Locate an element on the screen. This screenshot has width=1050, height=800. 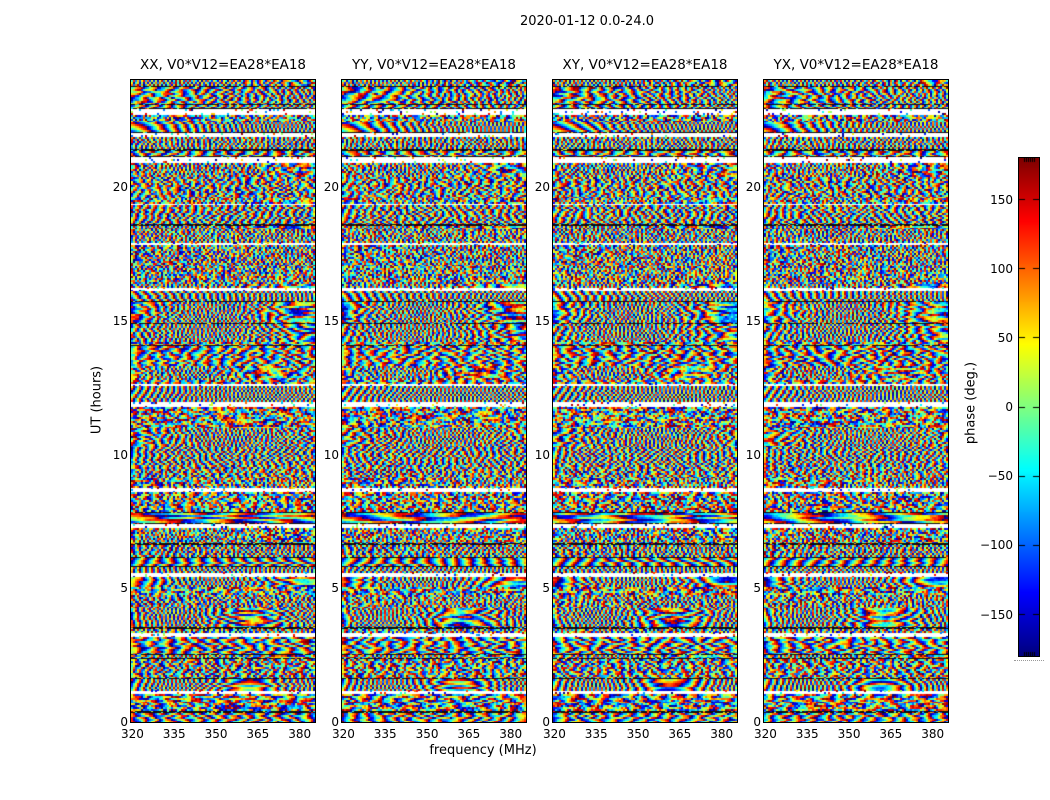
colorbar-label: phase (deg.) is located at coordinates (971, 403).